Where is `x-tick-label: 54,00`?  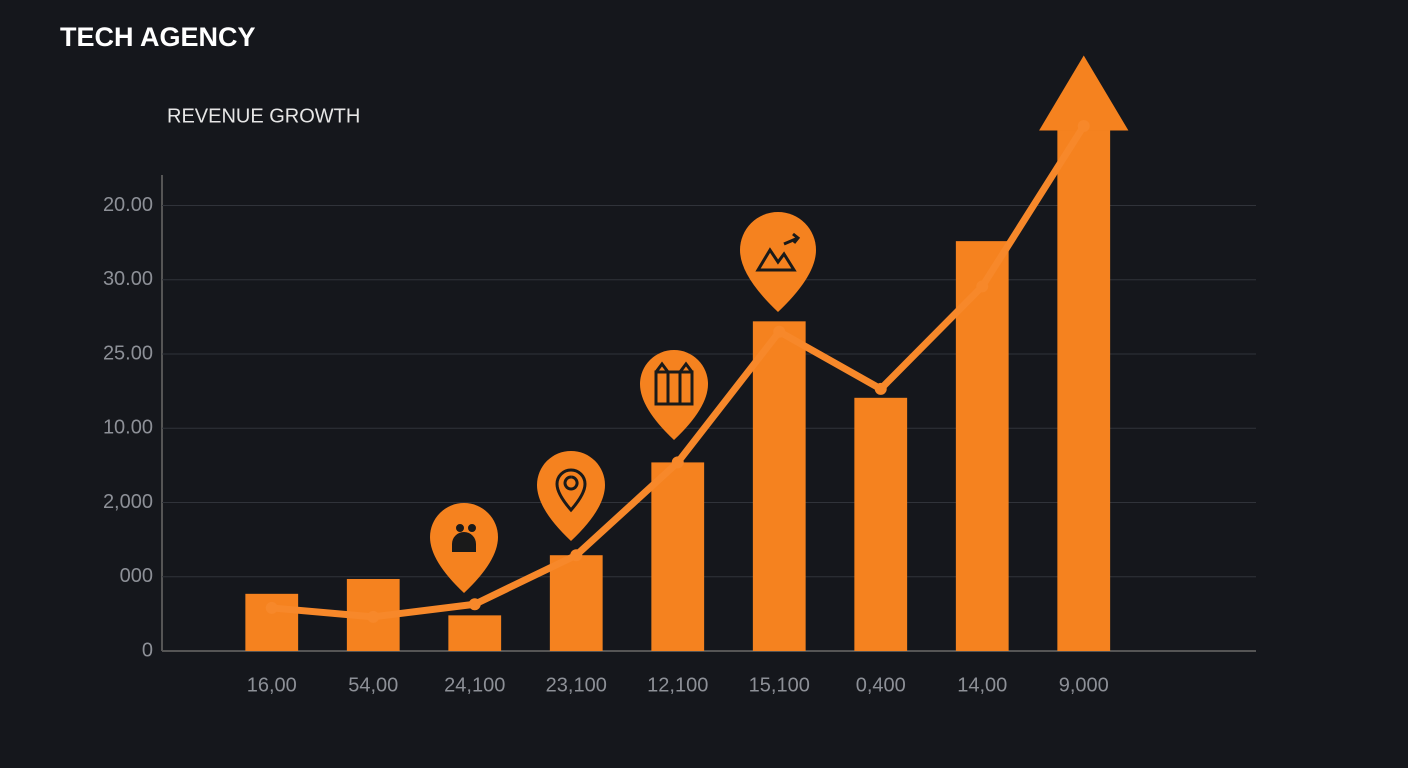
x-tick-label: 54,00 is located at coordinates (373, 685).